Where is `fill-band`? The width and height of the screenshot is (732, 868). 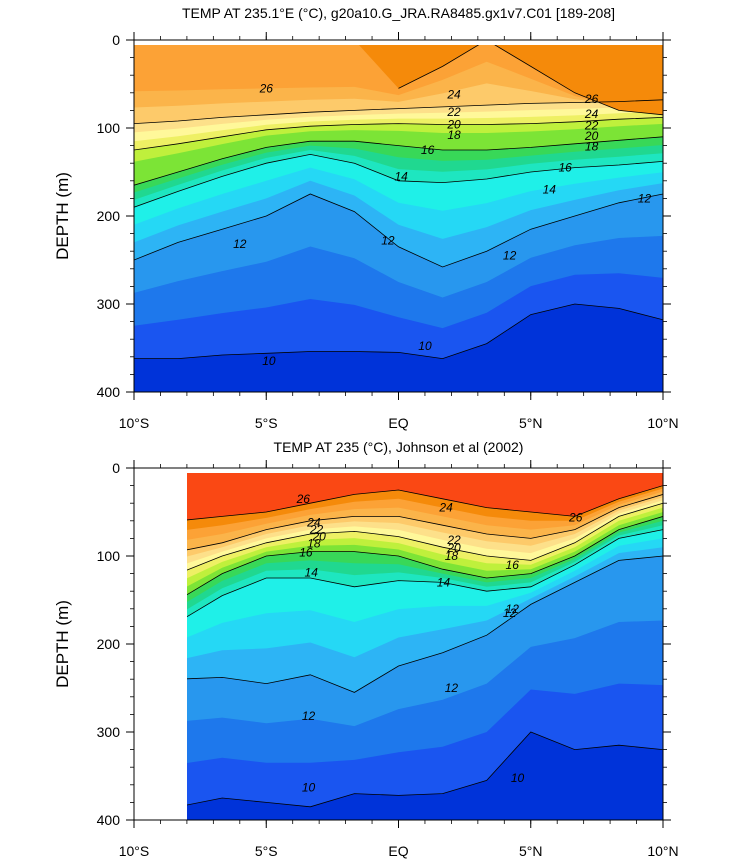
fill-band is located at coordinates (425, 496).